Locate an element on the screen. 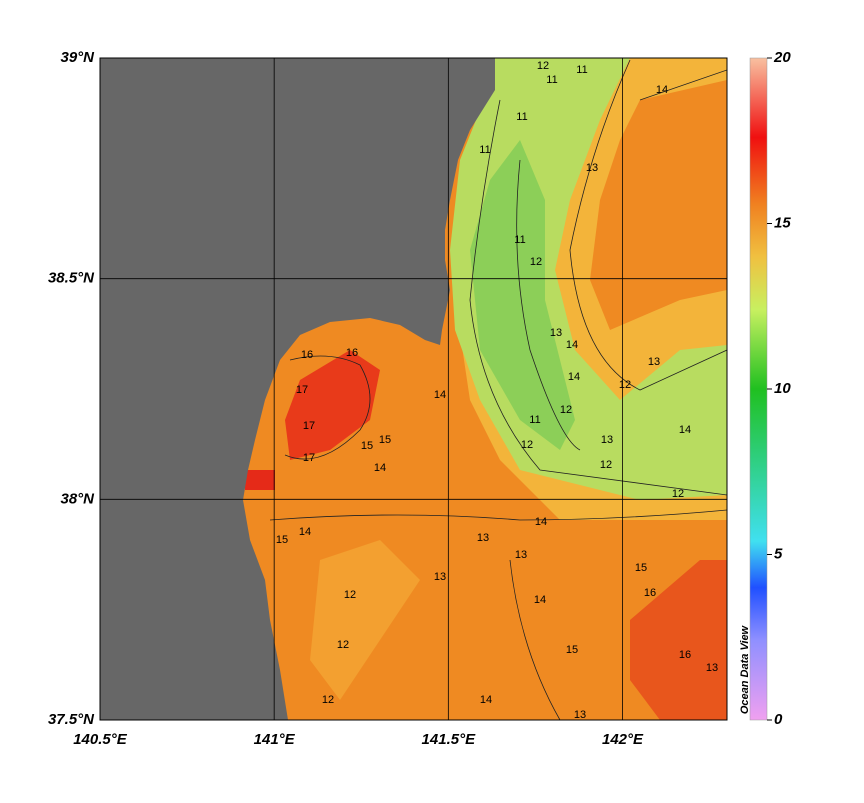  x-tick-label: 141°E is located at coordinates (275, 739).